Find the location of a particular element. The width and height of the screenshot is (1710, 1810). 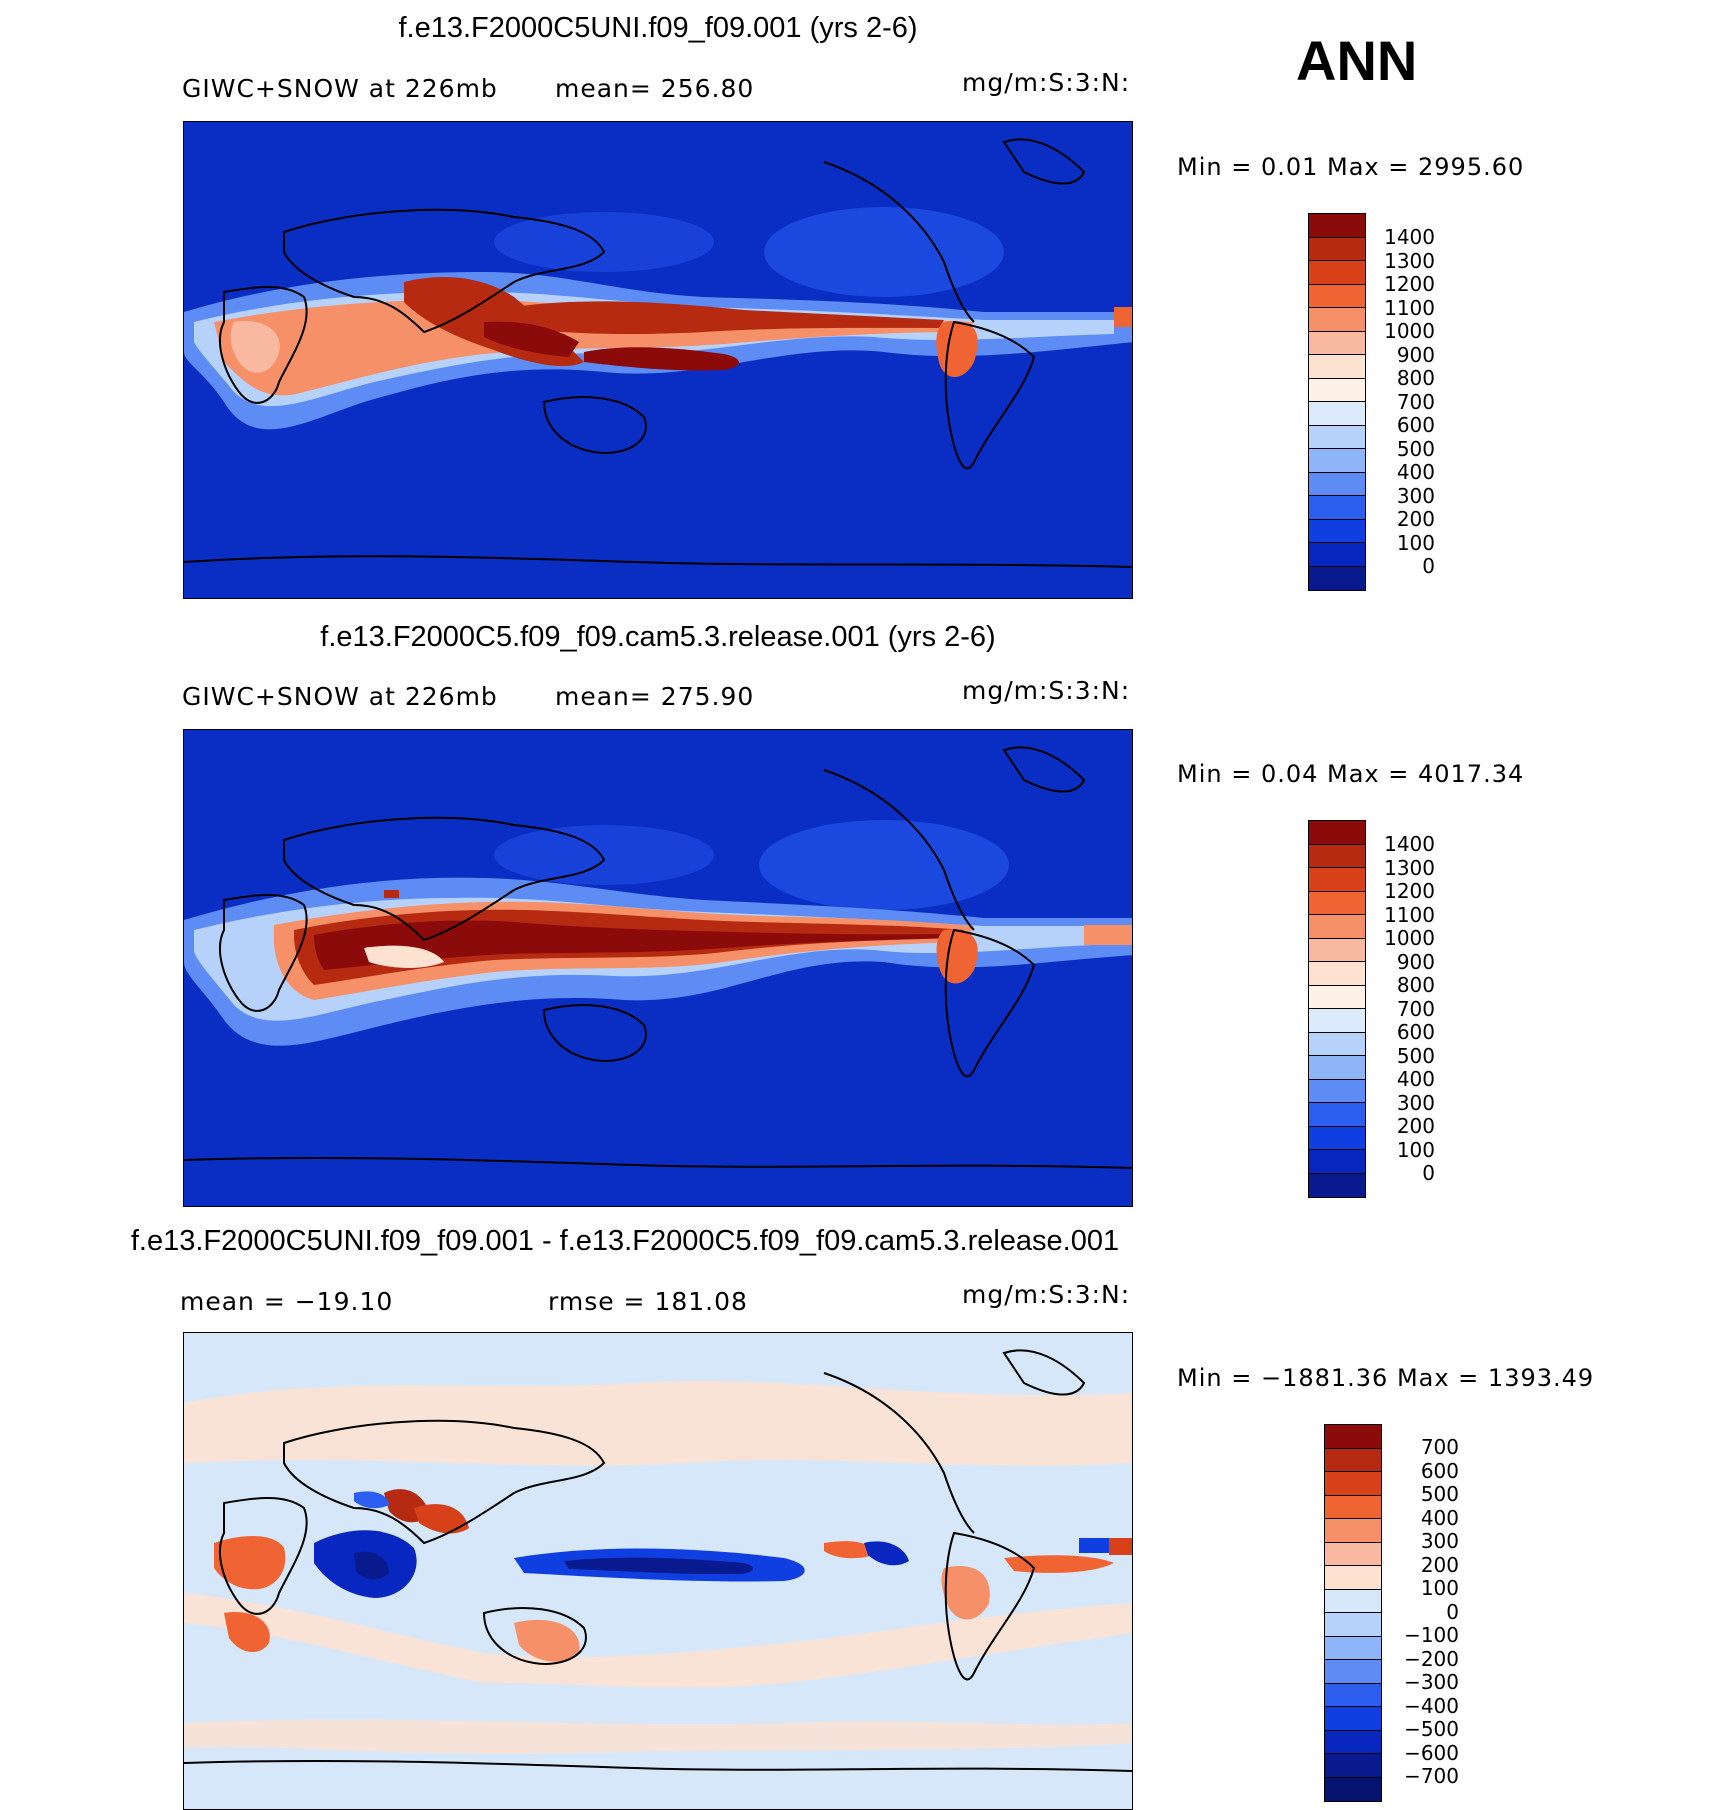

panel2-mean-label: mean= 275.90 is located at coordinates (655, 696).